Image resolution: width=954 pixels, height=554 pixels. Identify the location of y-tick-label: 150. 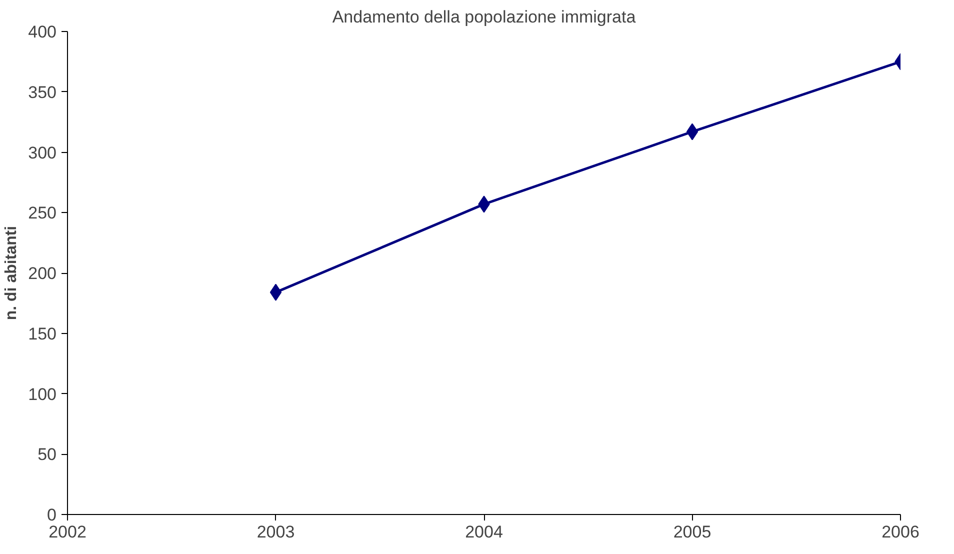
(42, 334).